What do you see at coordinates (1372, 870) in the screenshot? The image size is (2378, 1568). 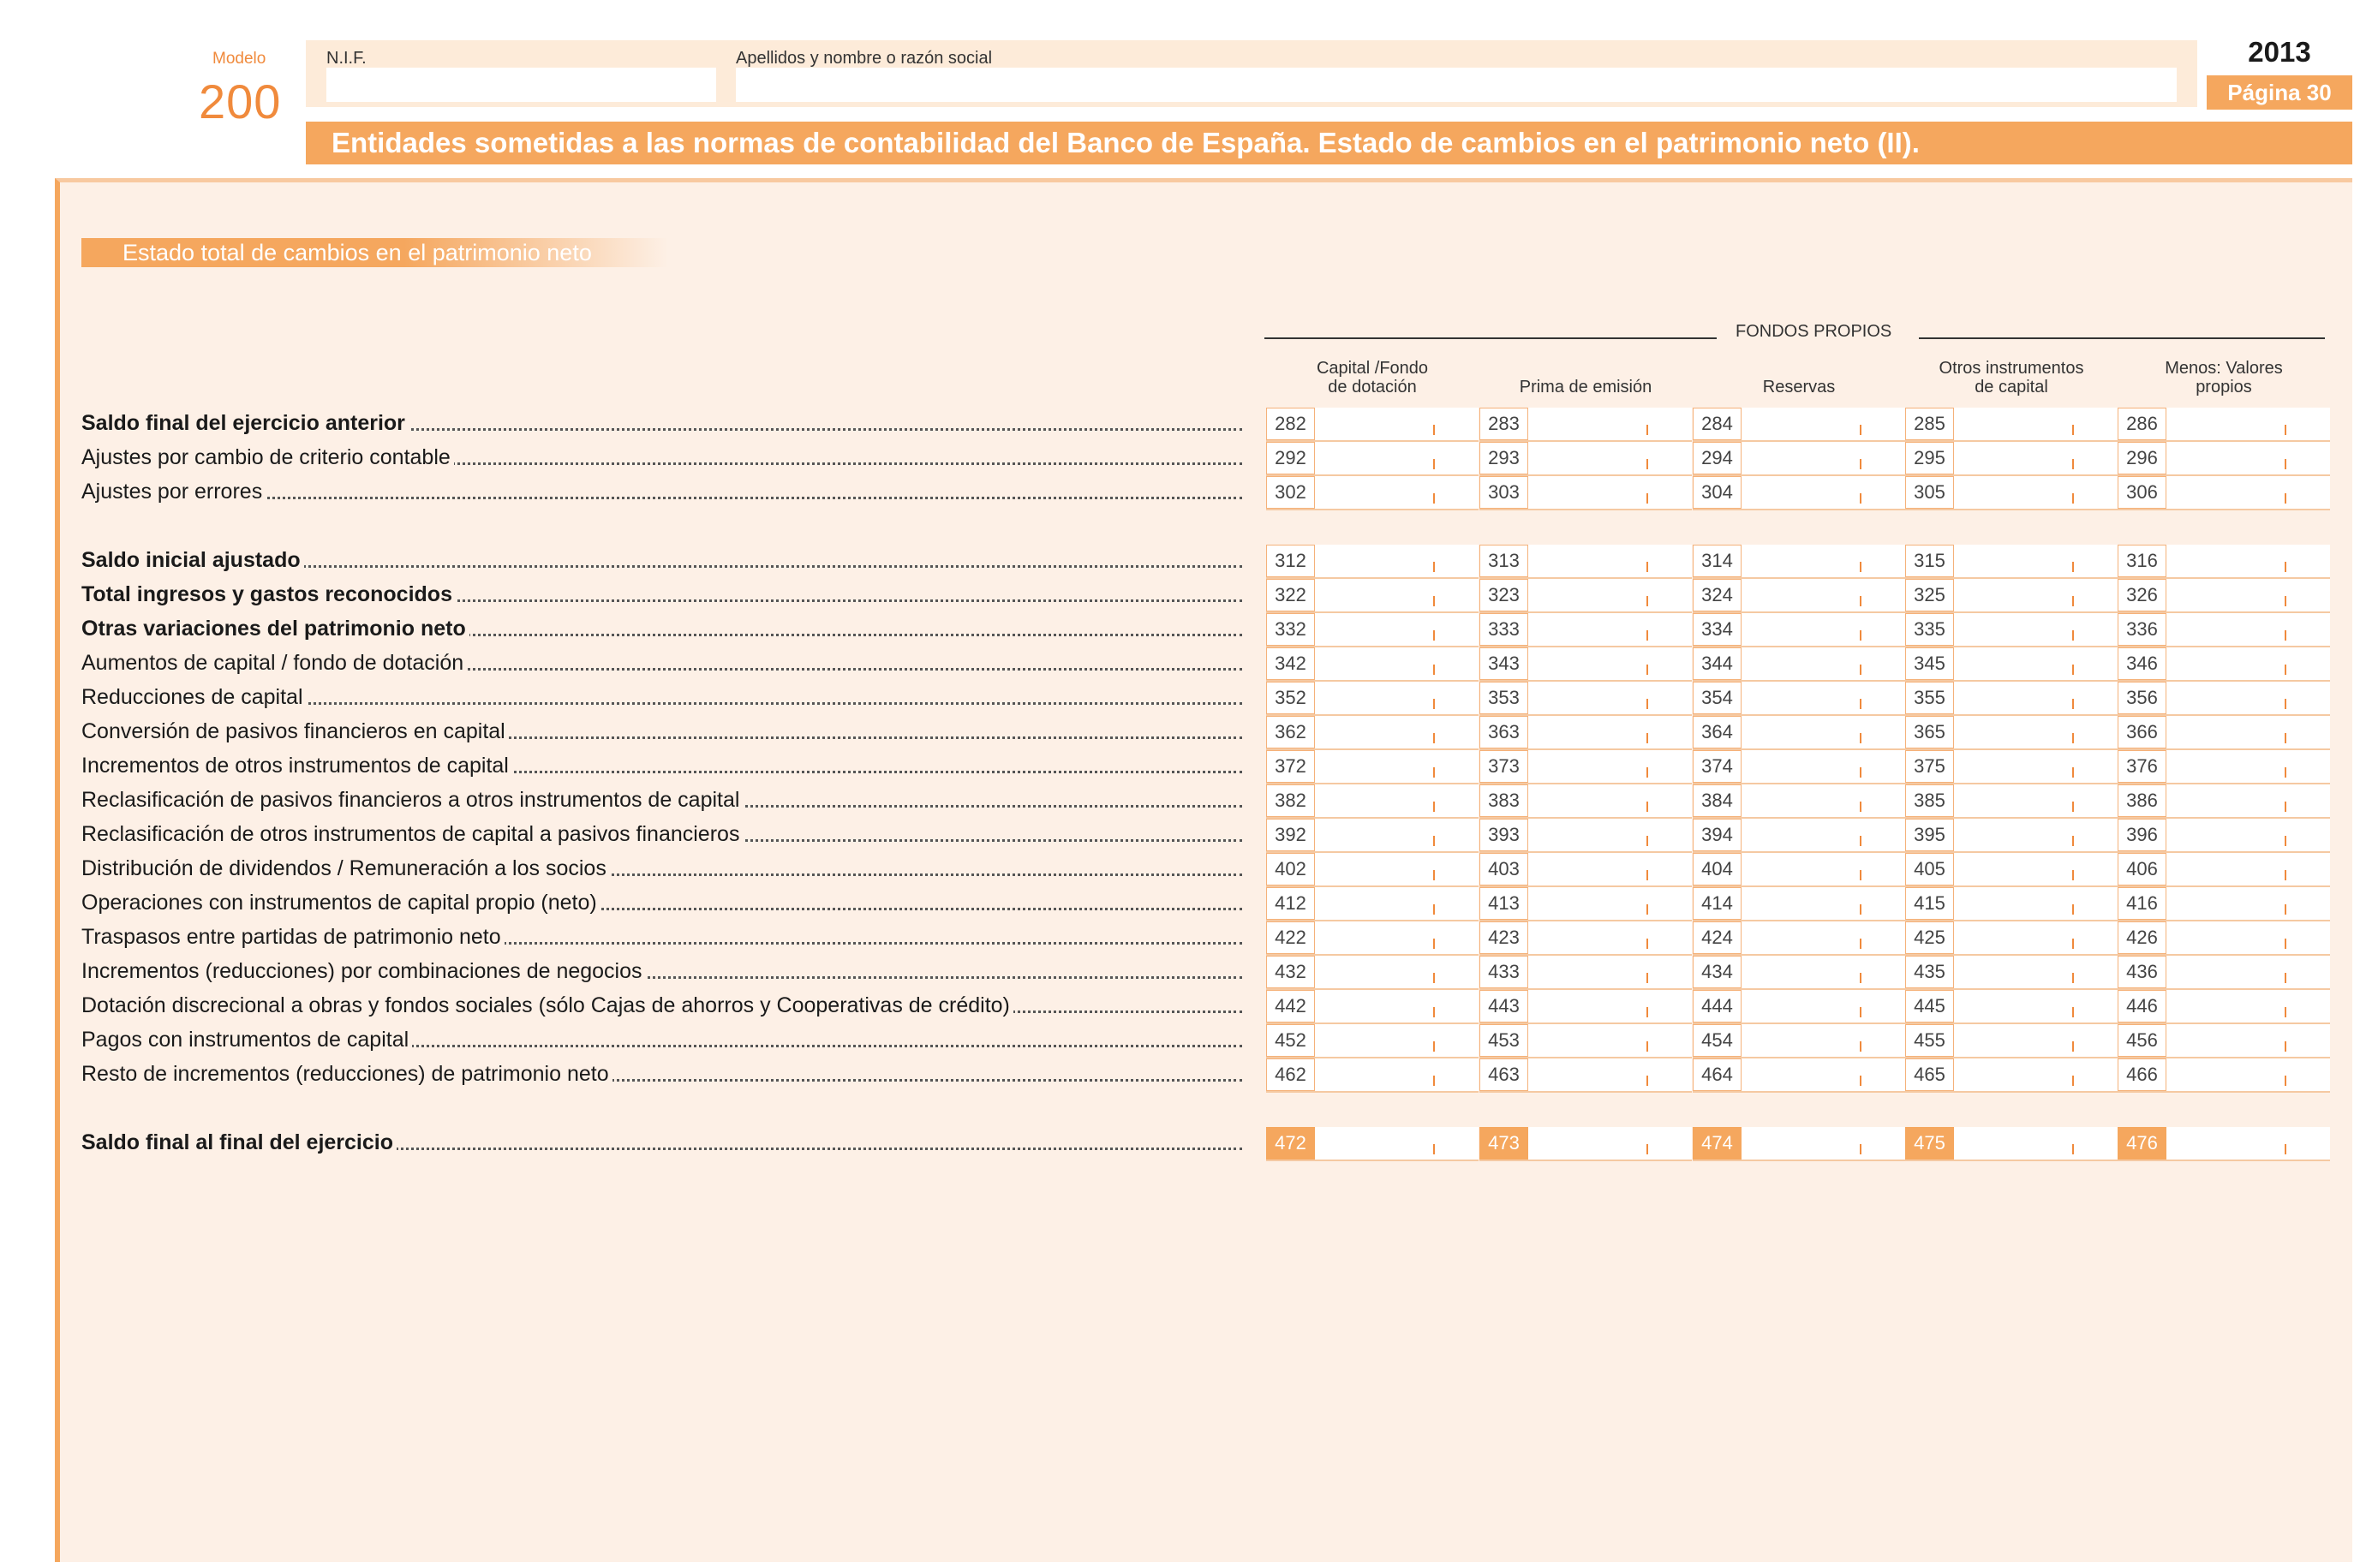 I see `amount-field: 402` at bounding box center [1372, 870].